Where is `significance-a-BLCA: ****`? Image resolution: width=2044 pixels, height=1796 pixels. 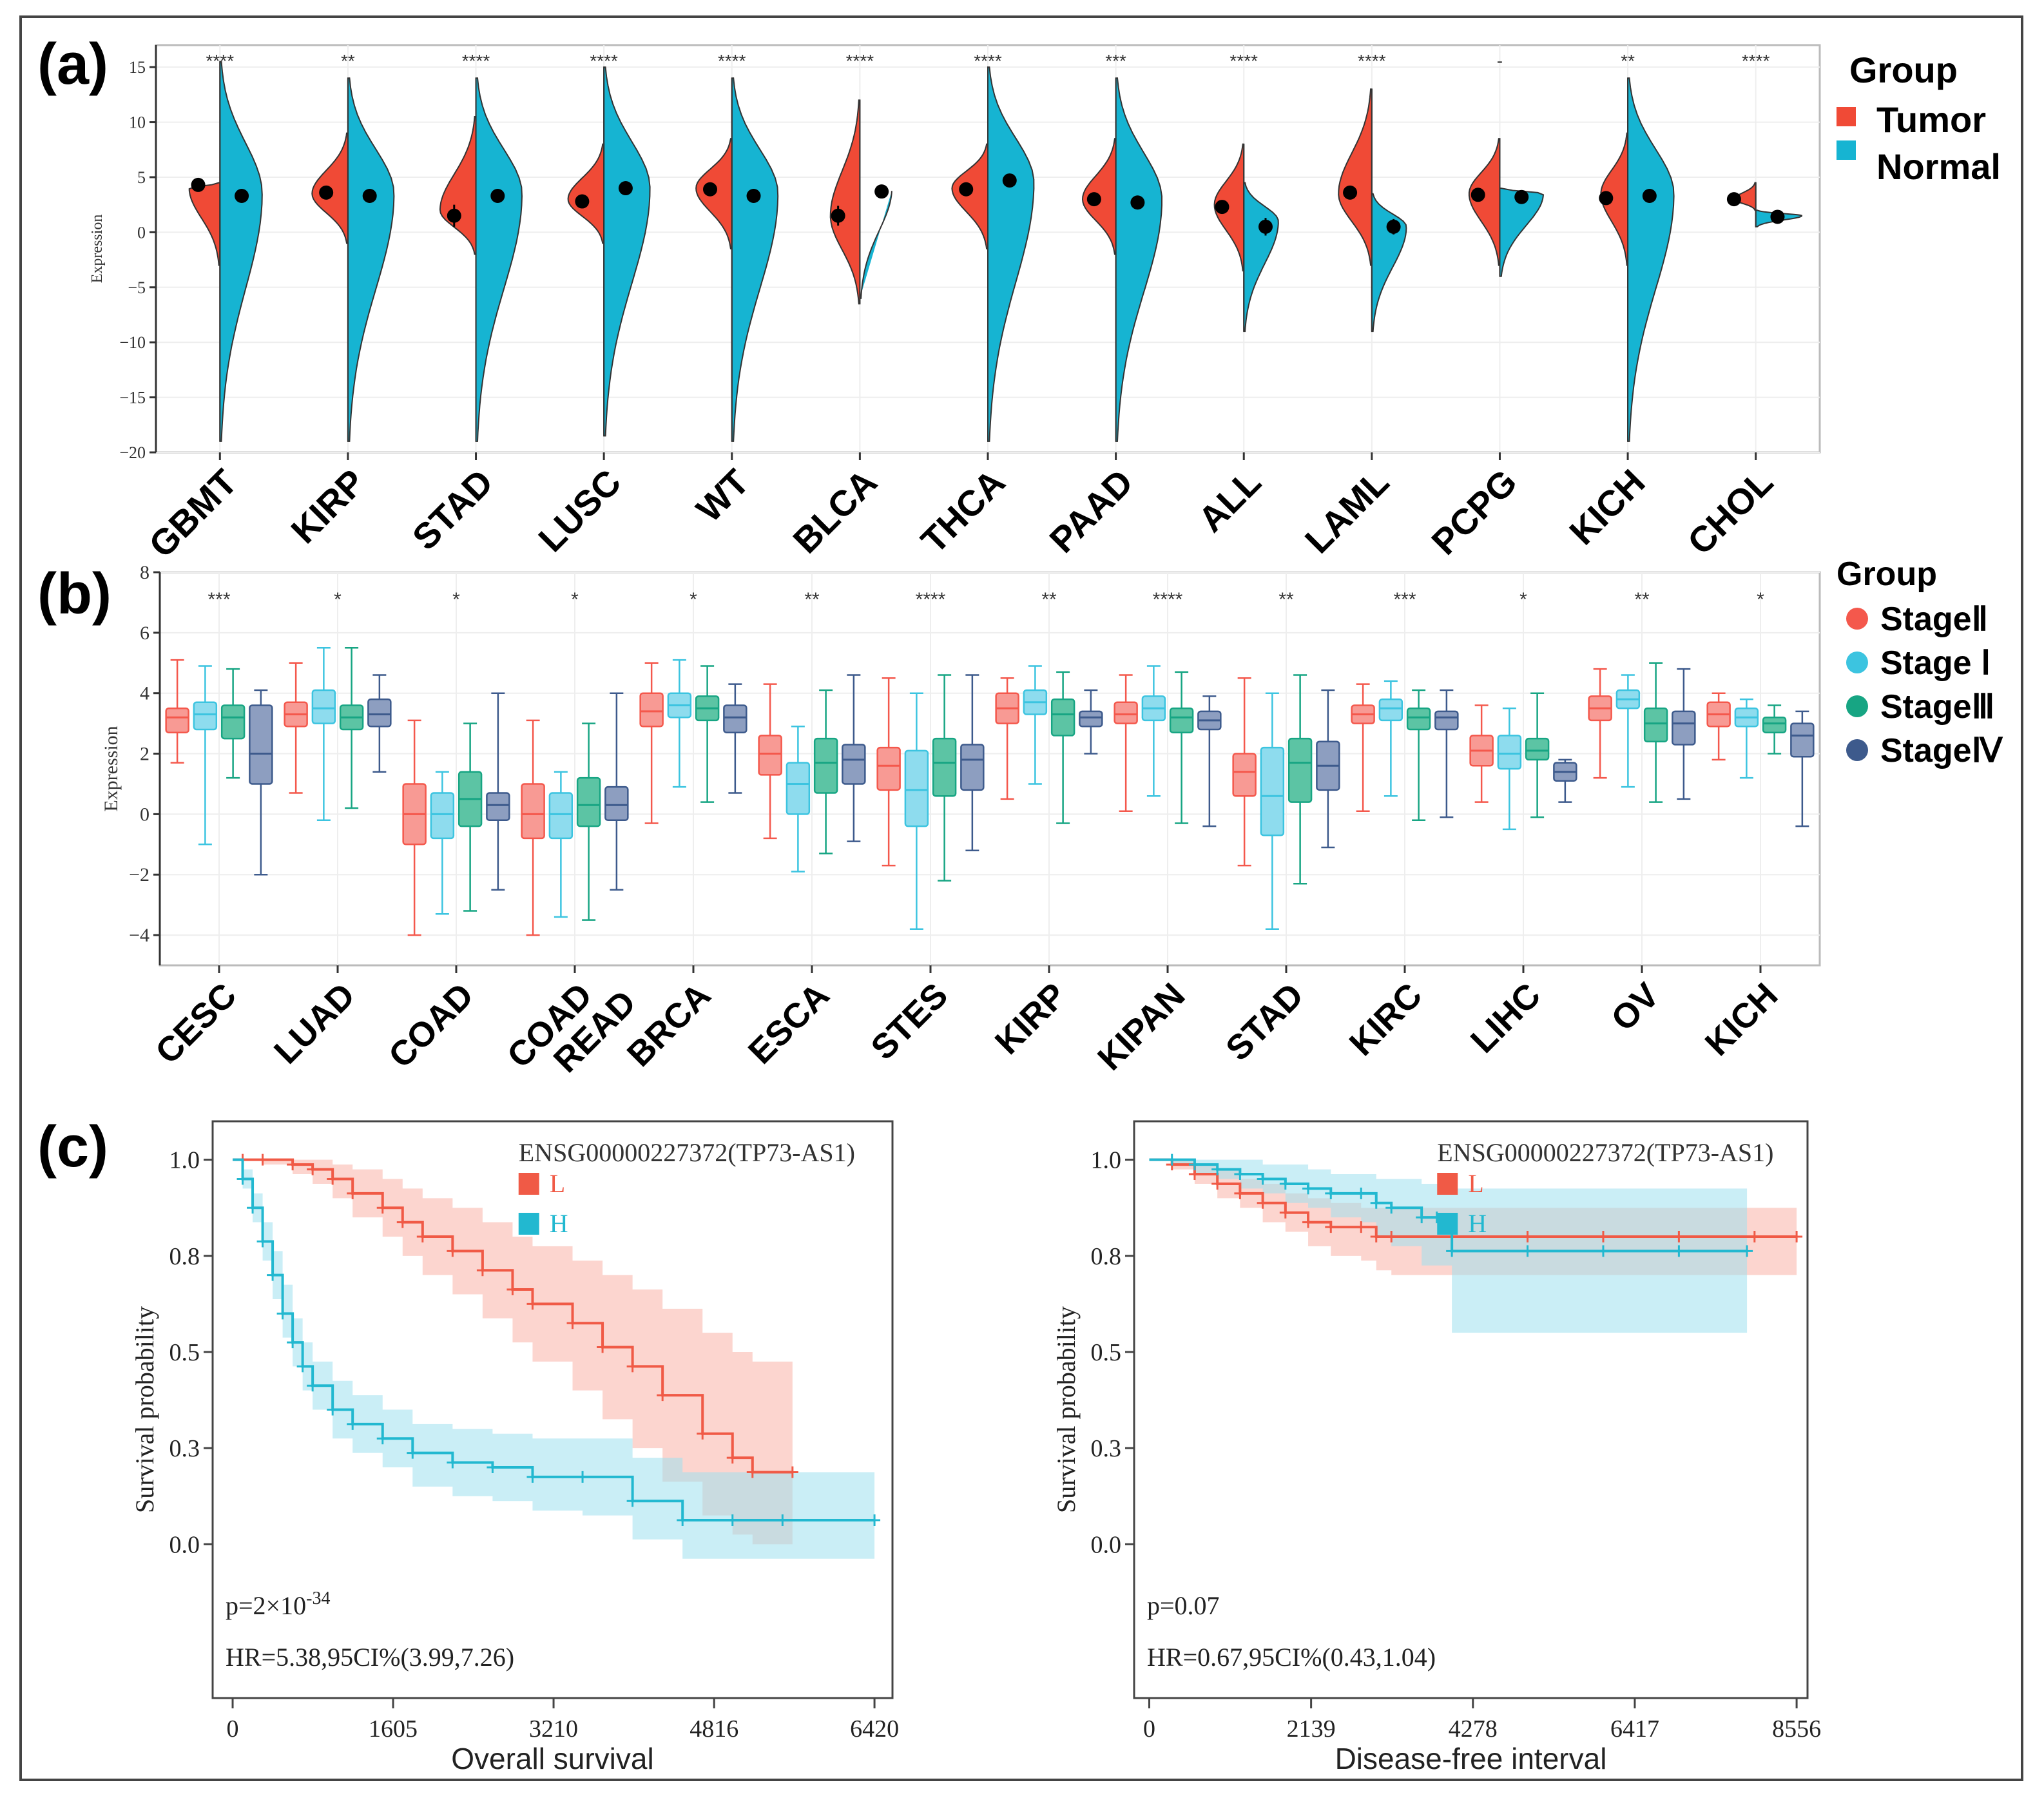 significance-a-BLCA: **** is located at coordinates (860, 61).